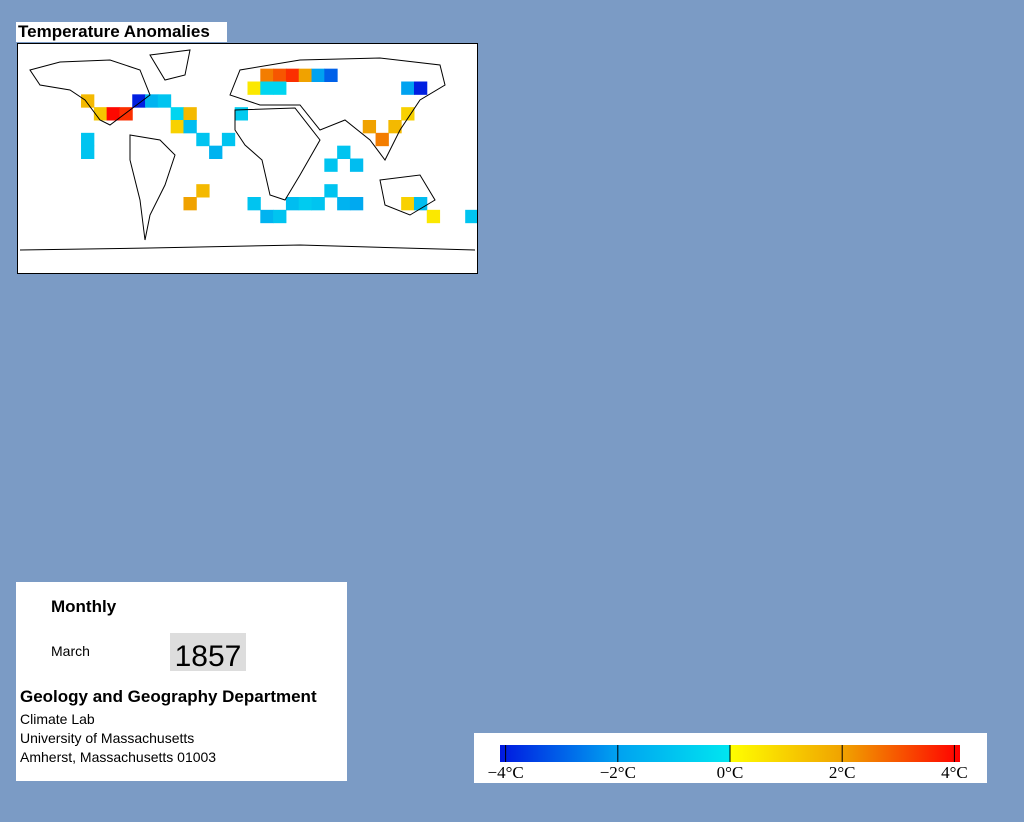 The image size is (1024, 822). What do you see at coordinates (107, 738) in the screenshot?
I see `address-line: University of Massachusetts` at bounding box center [107, 738].